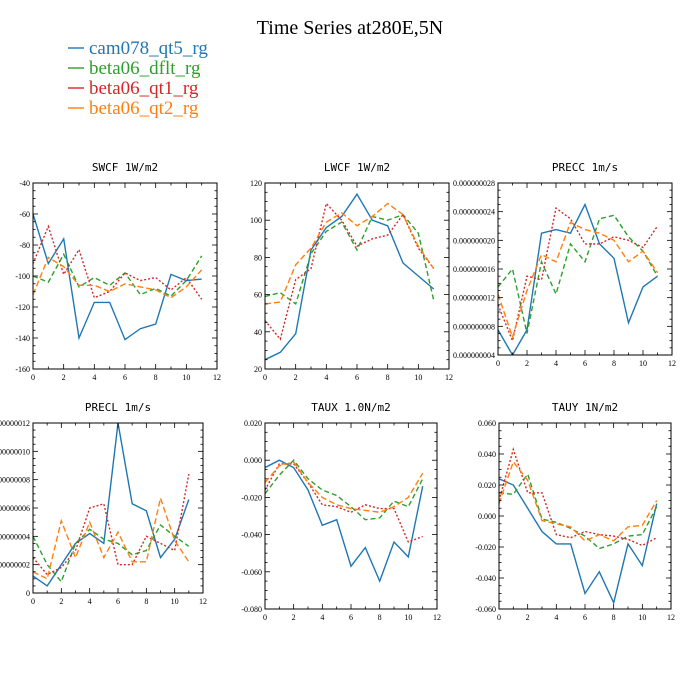  Describe the element at coordinates (125, 167) in the screenshot. I see `panel-title: SWCF 1W/m2` at that location.